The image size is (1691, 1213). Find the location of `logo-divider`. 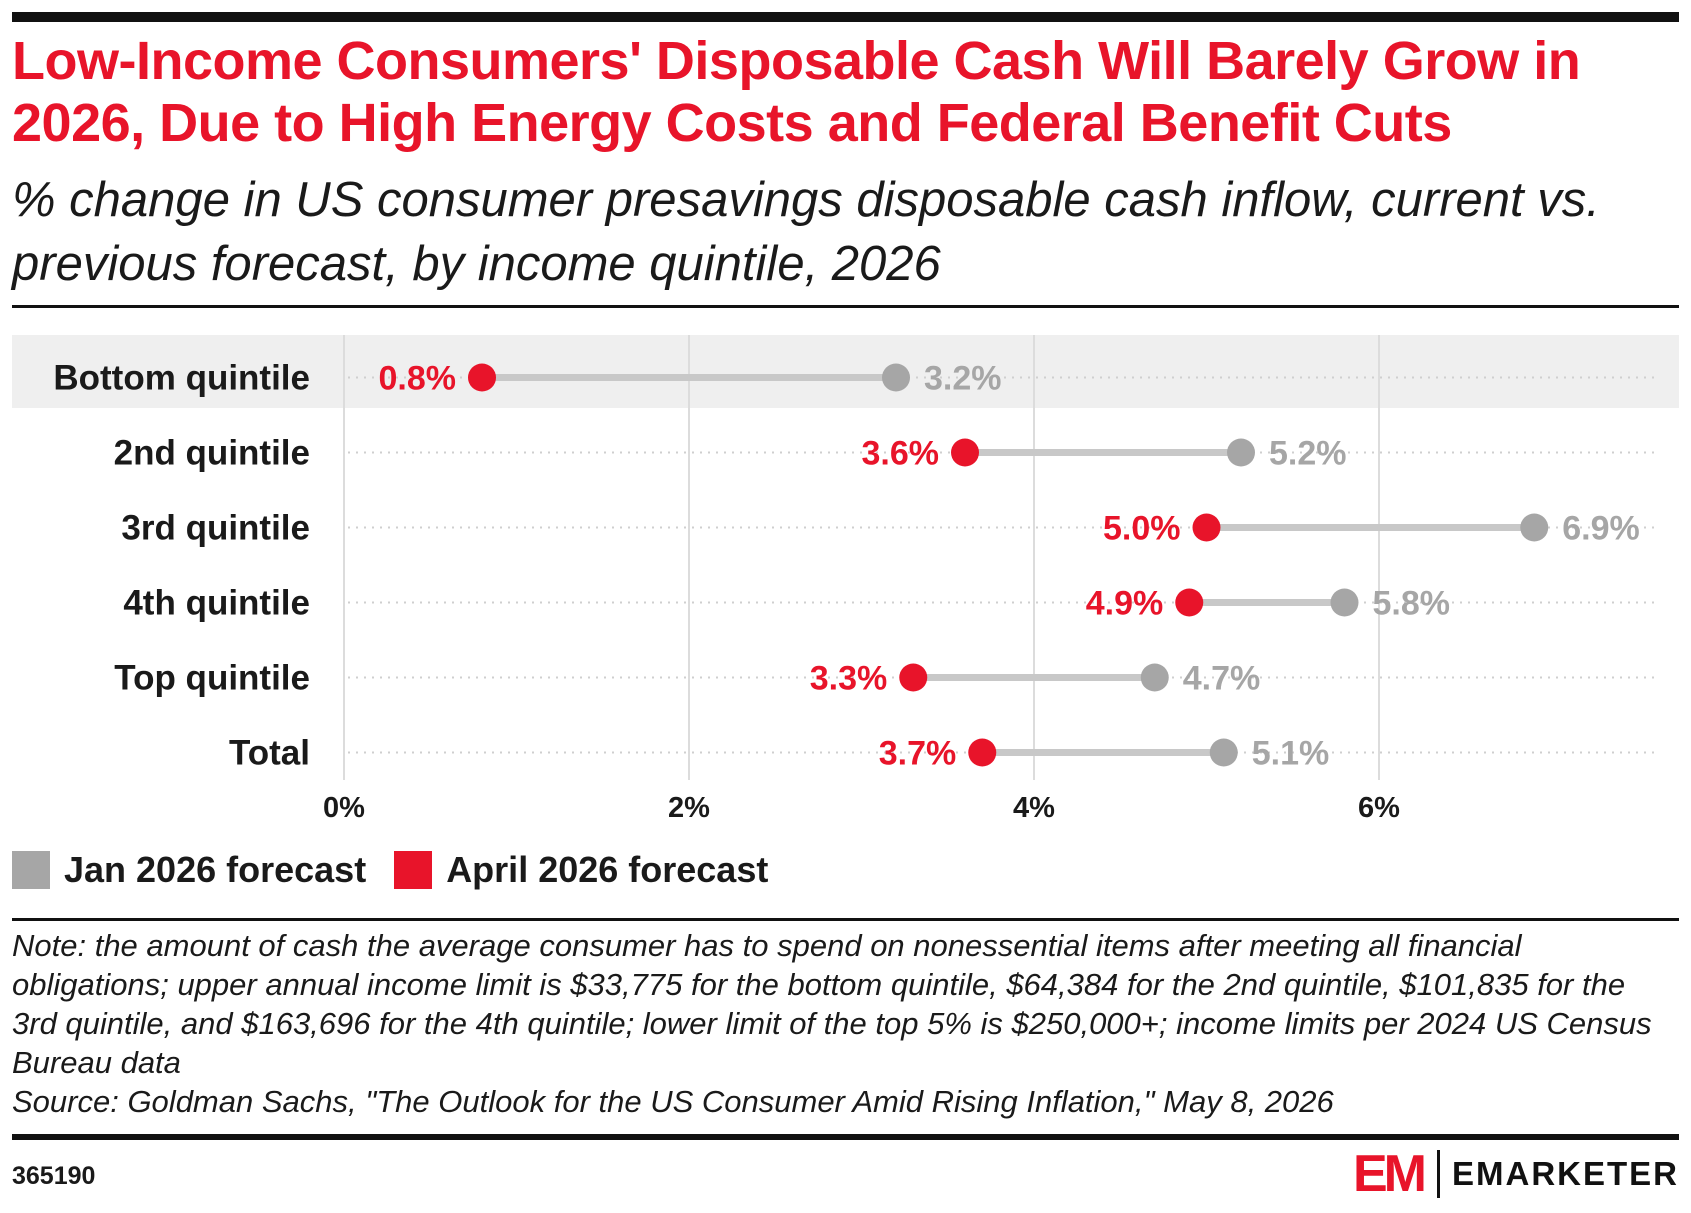

logo-divider is located at coordinates (1438, 1174).